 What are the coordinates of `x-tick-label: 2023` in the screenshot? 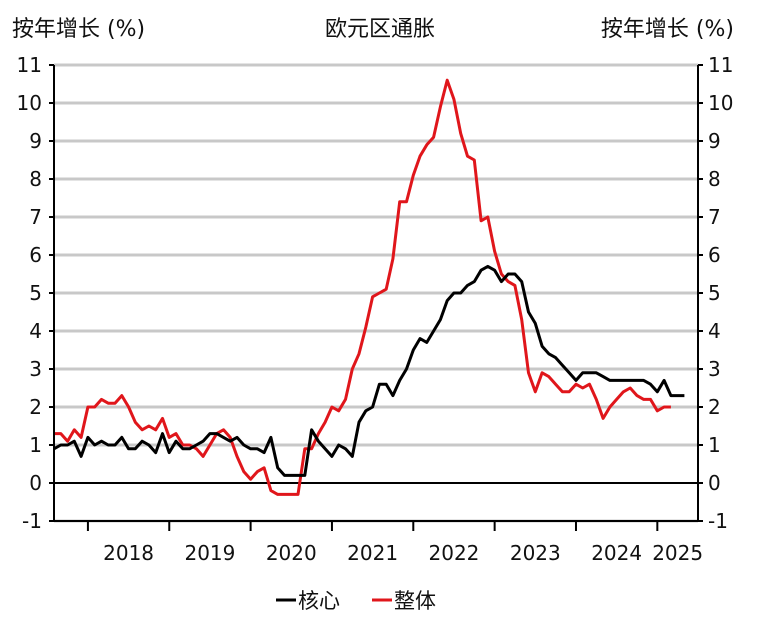 It's located at (535, 553).